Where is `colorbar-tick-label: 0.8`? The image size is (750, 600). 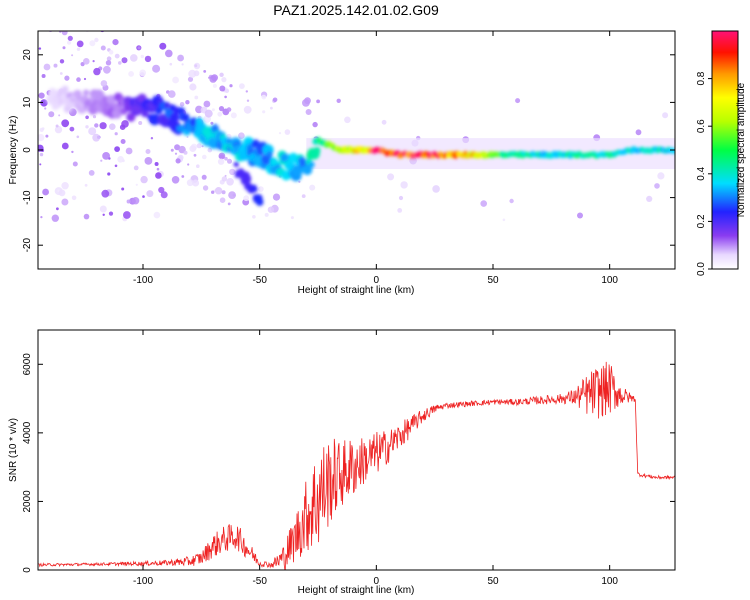 colorbar-tick-label: 0.8 is located at coordinates (701, 78).